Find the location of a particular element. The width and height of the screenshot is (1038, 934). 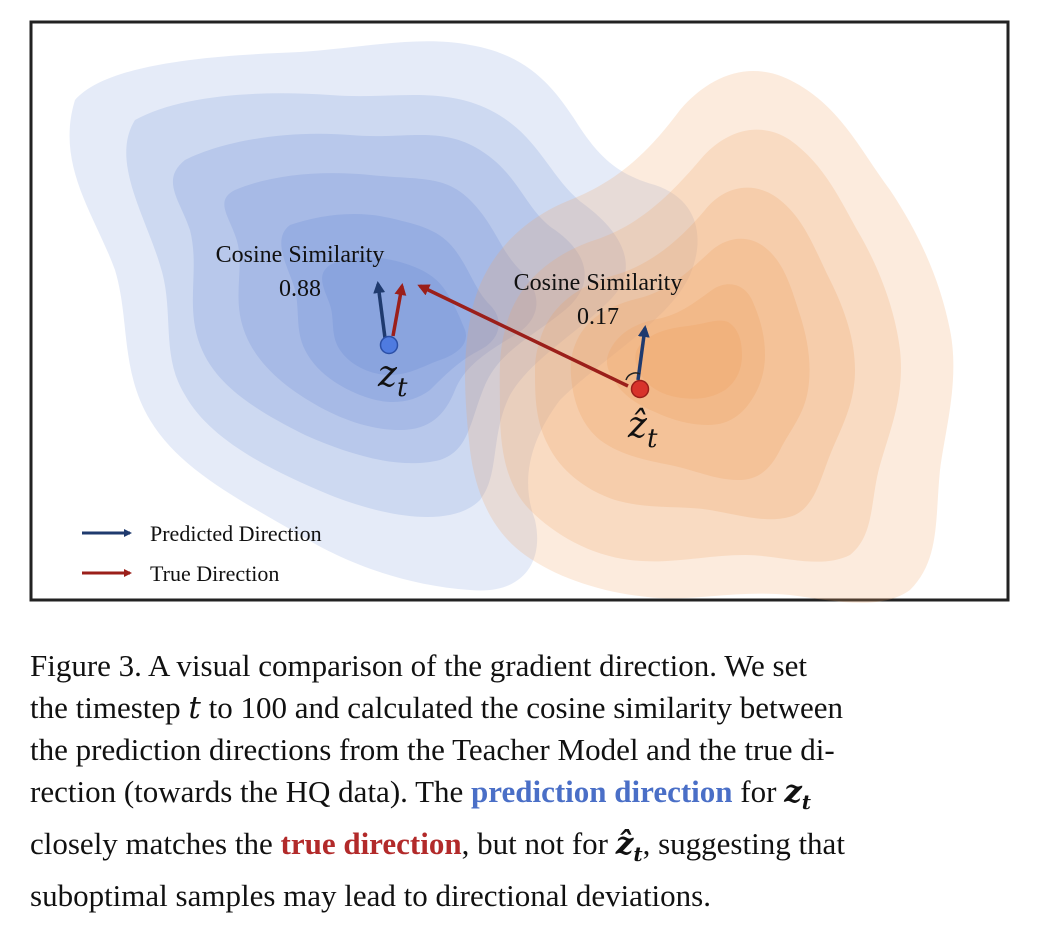

true-direction-arrow-long is located at coordinates (523, 336).